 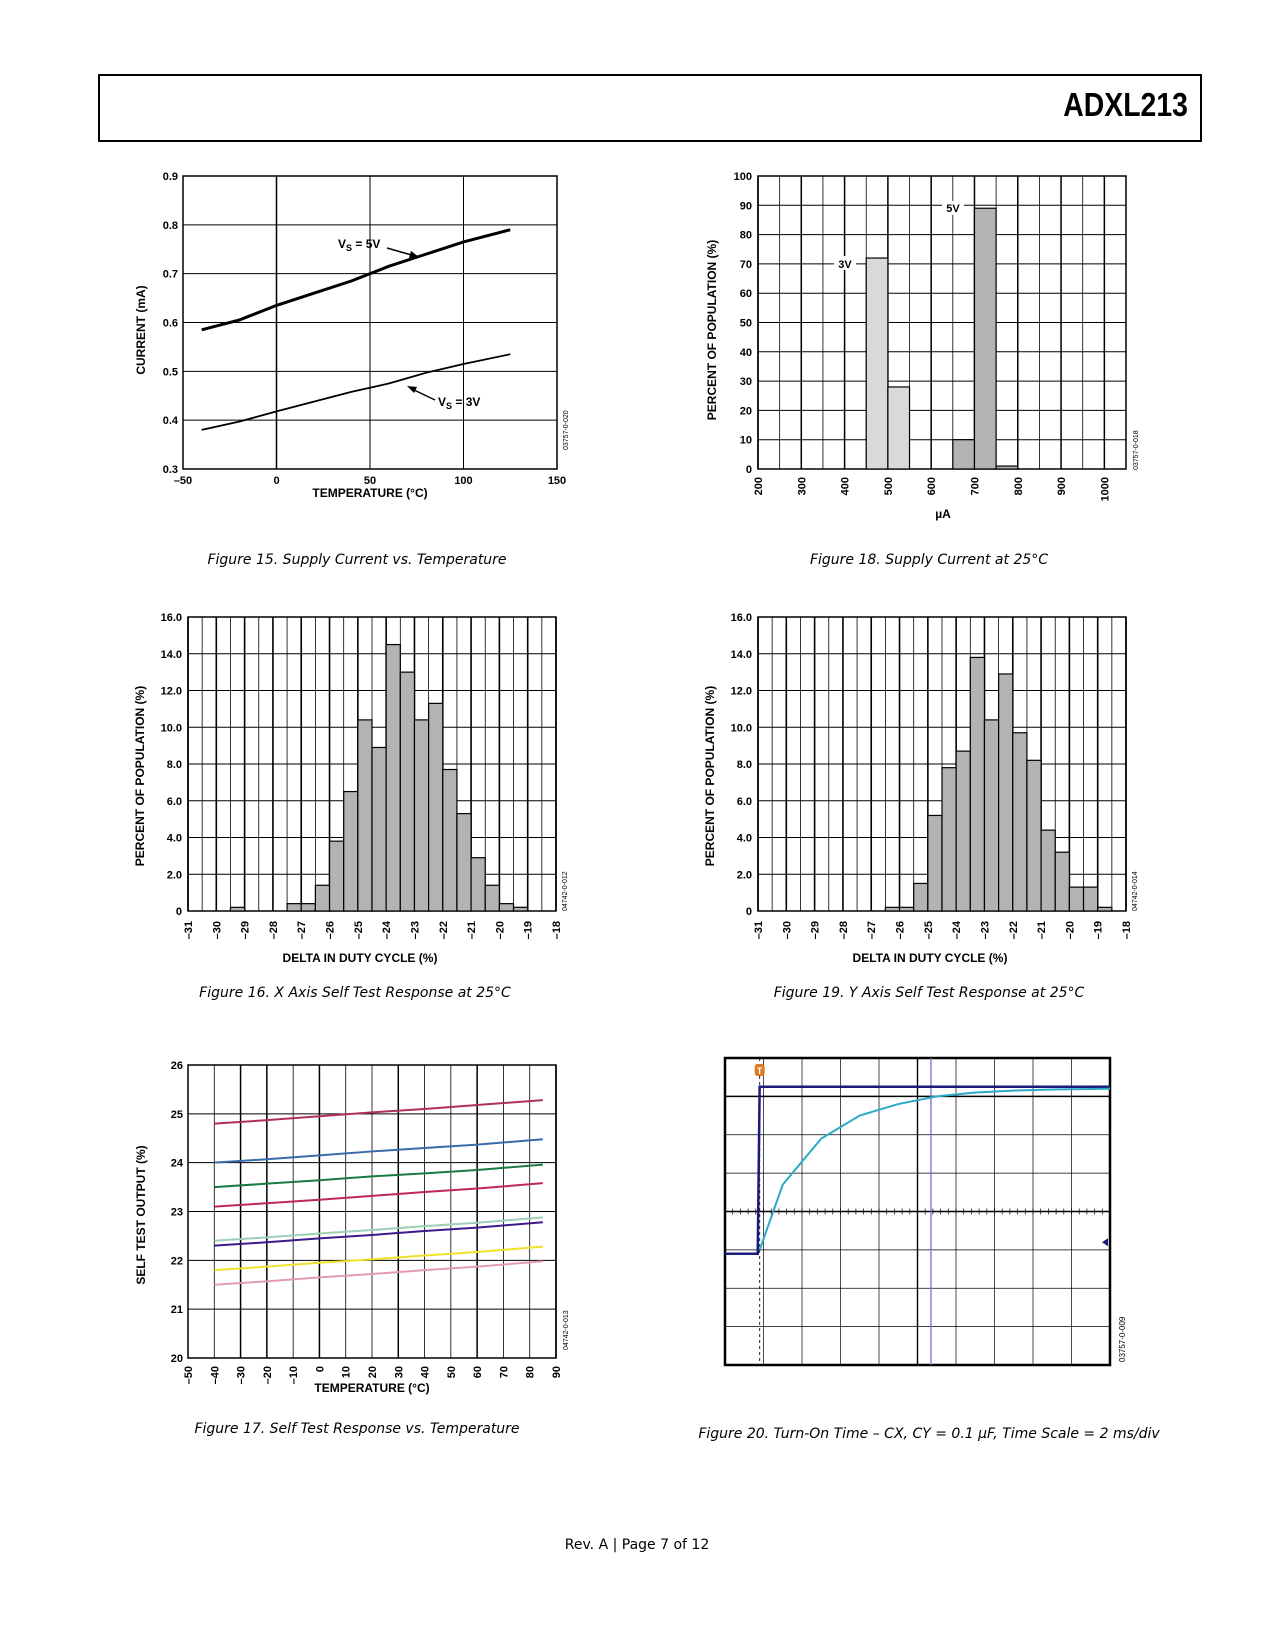 What do you see at coordinates (746, 265) in the screenshot?
I see `y-tick-label: 70` at bounding box center [746, 265].